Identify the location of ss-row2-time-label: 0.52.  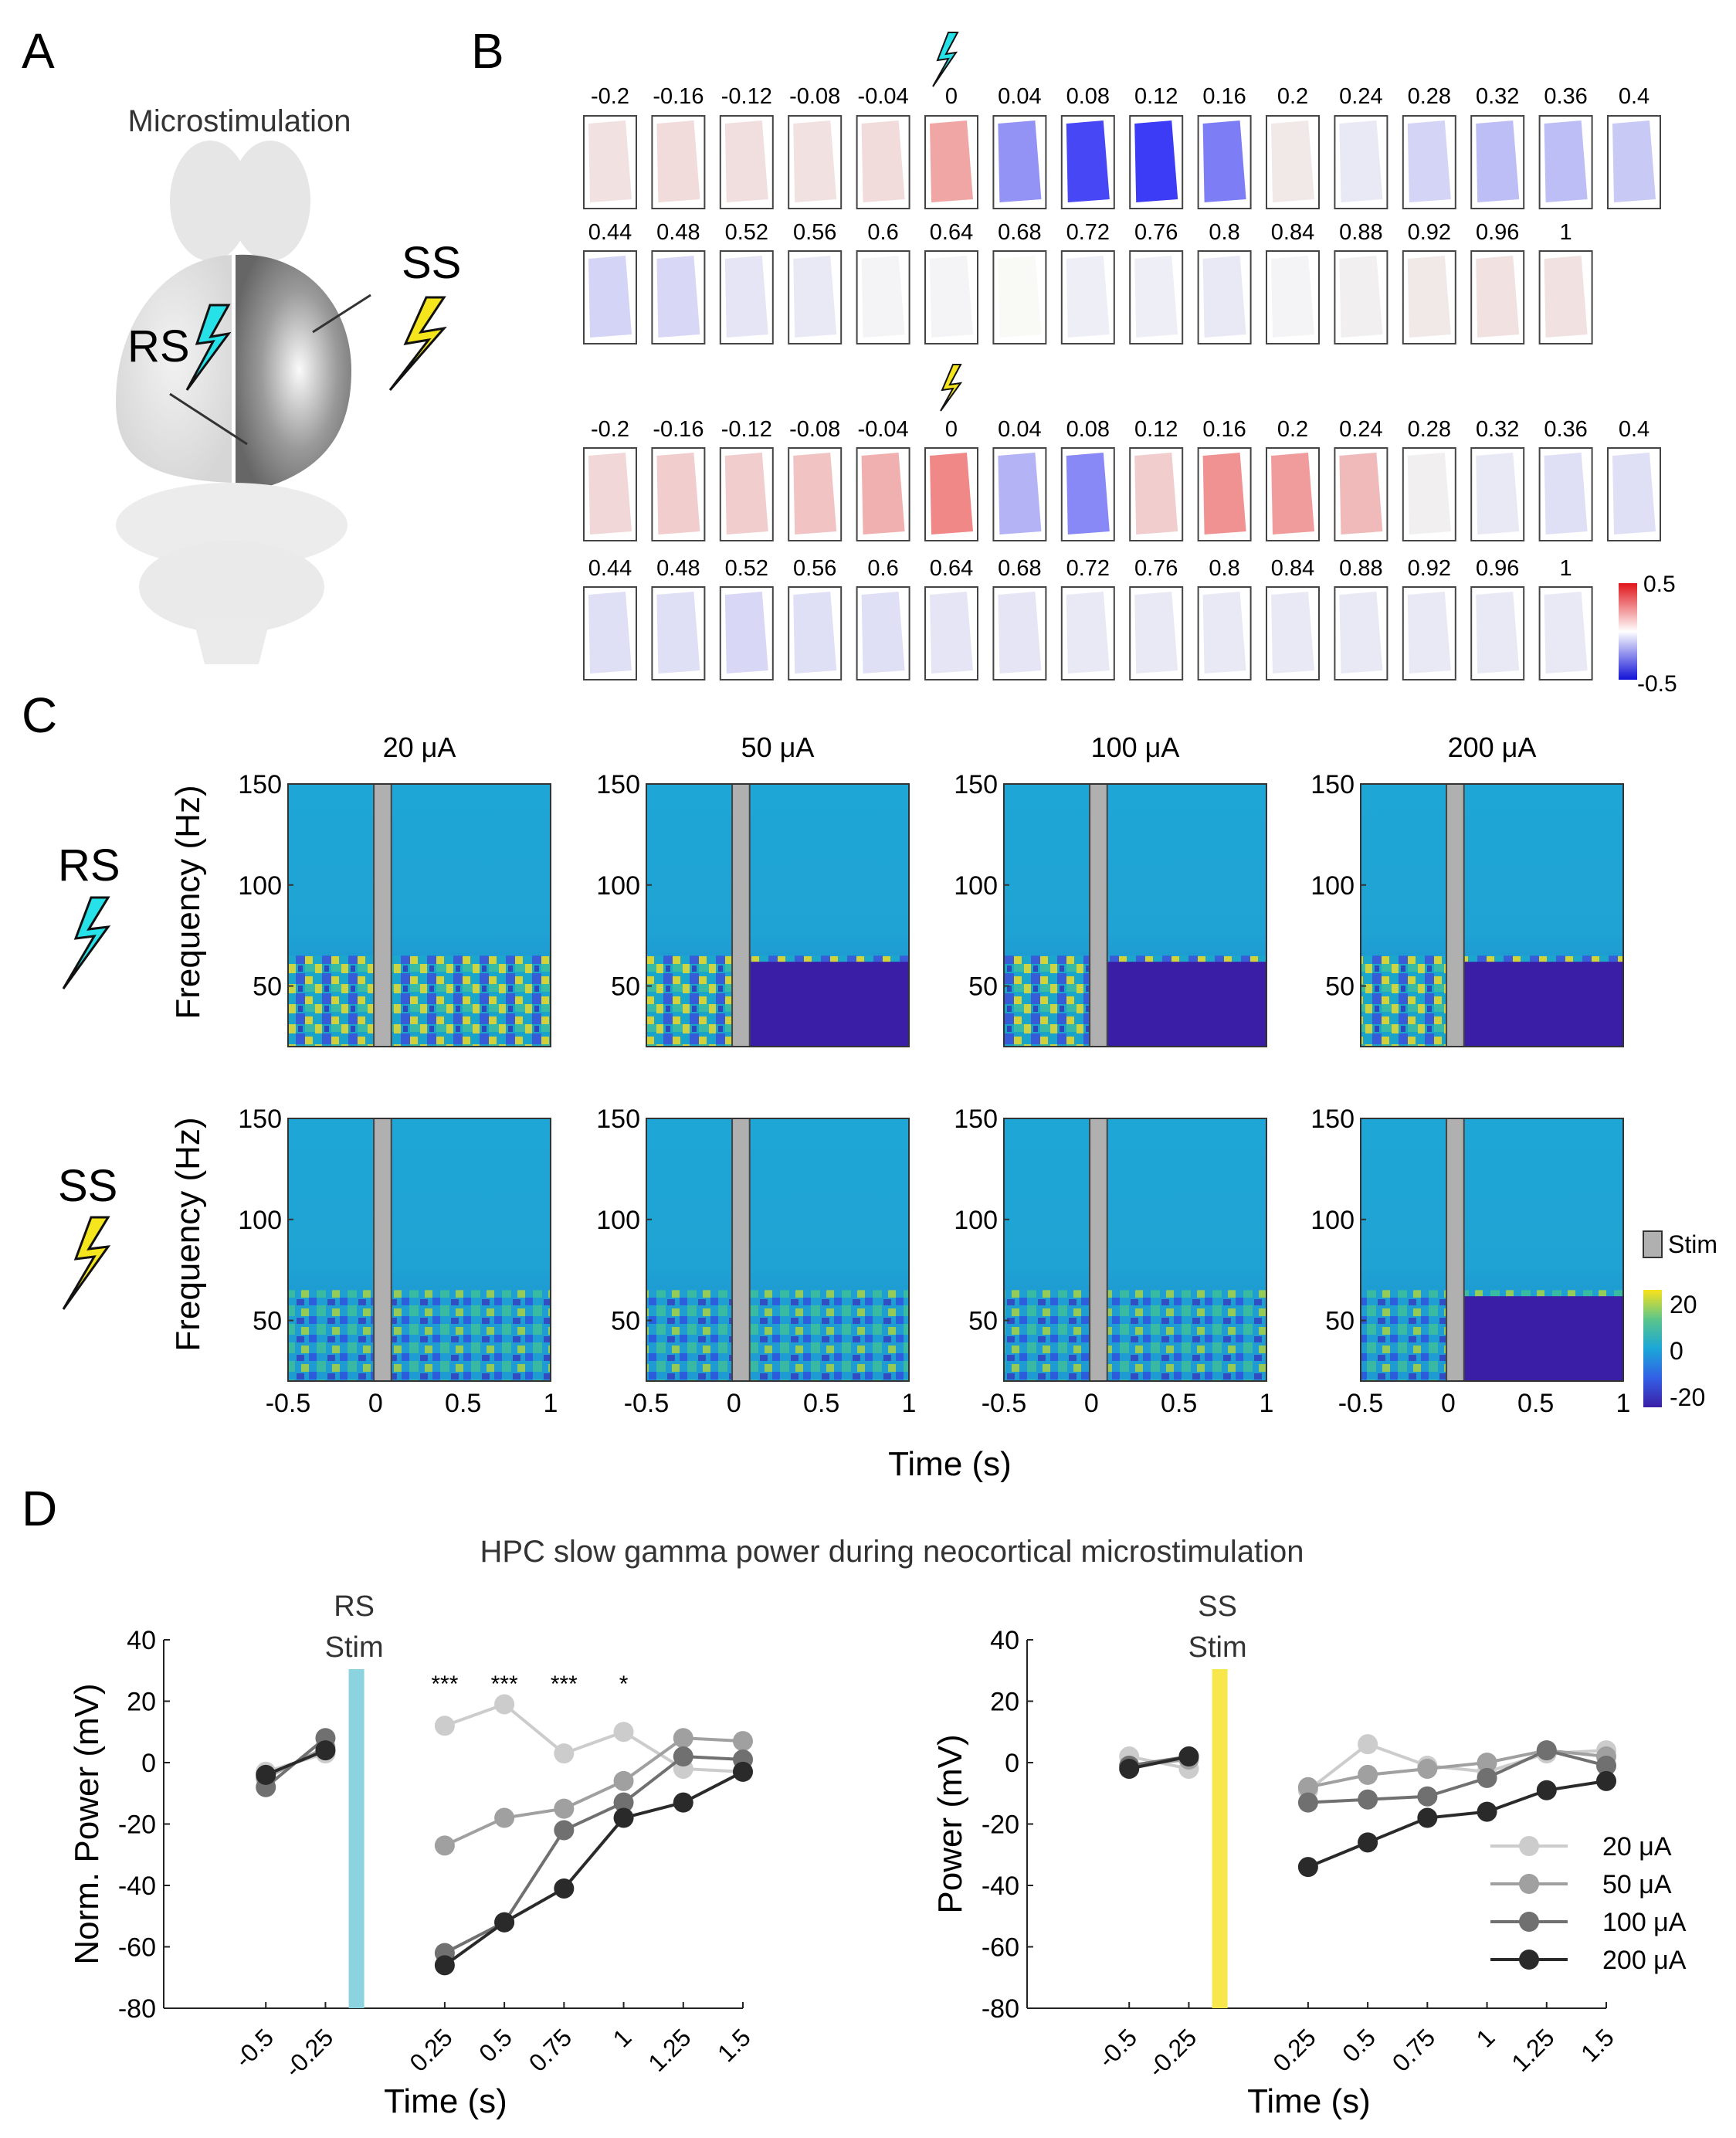
(746, 568).